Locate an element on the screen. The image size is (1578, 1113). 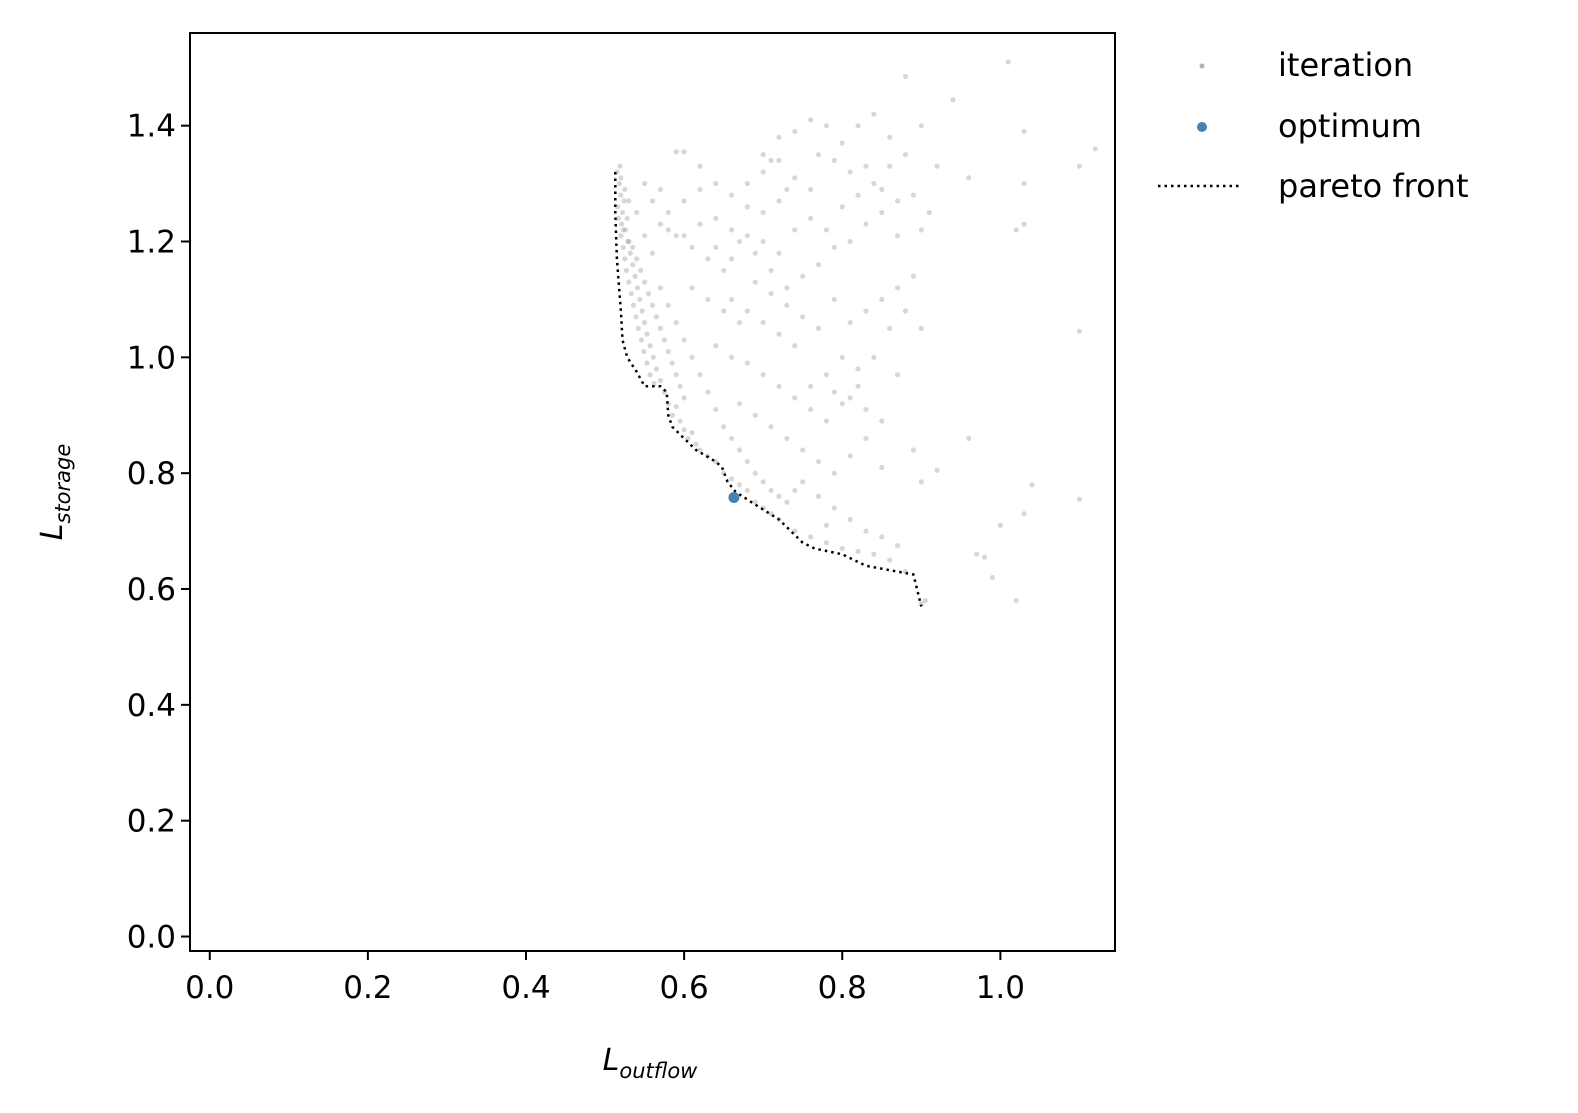
legend-optimum-marker is located at coordinates (1202, 127).